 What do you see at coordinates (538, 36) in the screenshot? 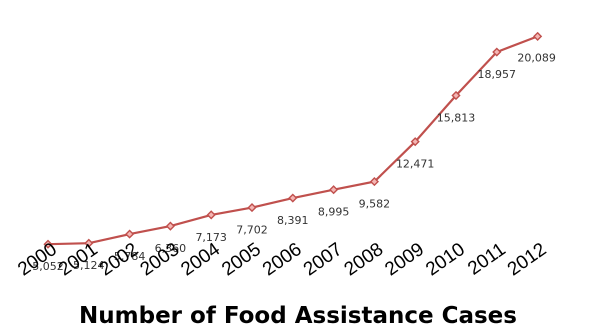
I see `data-point-2012` at bounding box center [538, 36].